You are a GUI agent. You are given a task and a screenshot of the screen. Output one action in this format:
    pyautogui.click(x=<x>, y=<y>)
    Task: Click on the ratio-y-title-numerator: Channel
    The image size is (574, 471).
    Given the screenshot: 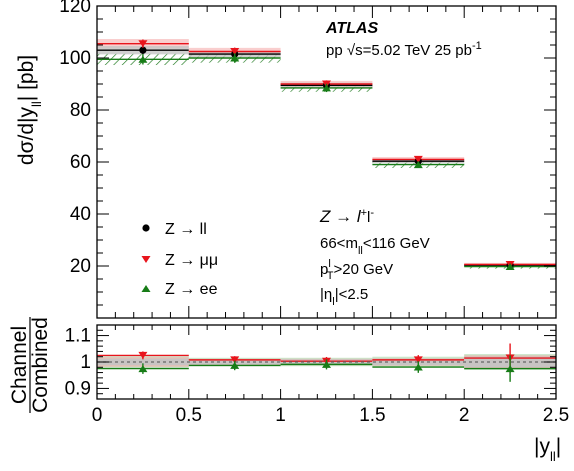 What is the action you would take?
    pyautogui.click(x=19, y=365)
    